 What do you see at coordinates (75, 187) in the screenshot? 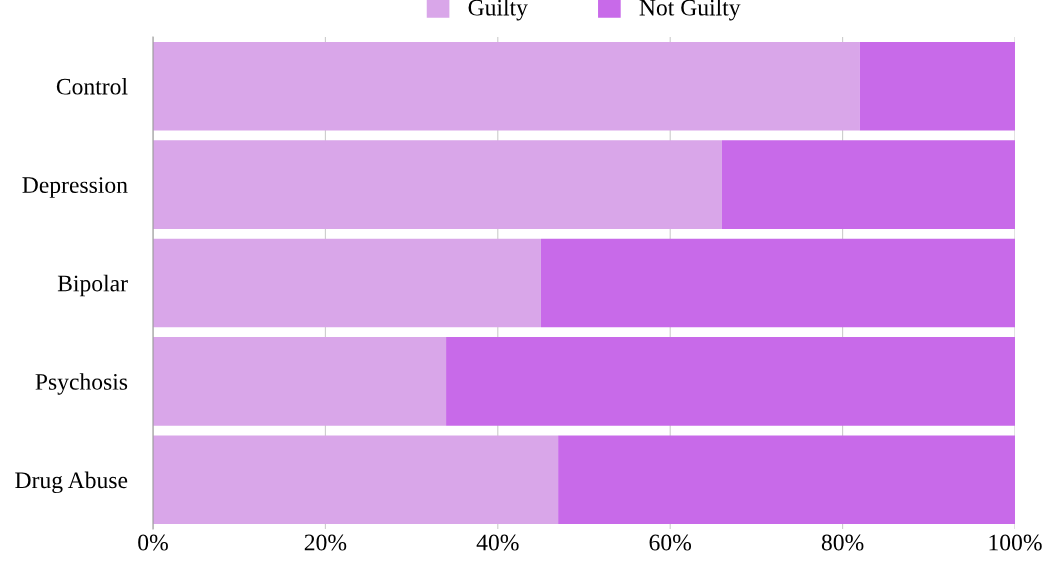
I see `y-tick-label: Depression` at bounding box center [75, 187].